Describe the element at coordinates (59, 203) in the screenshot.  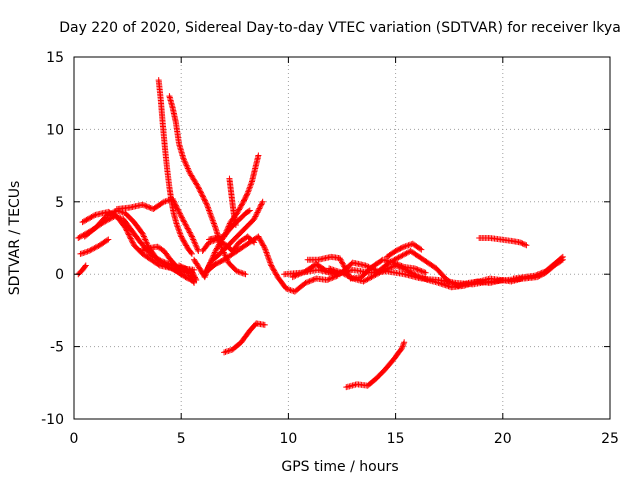
I see `y-tick-label: 5` at that location.